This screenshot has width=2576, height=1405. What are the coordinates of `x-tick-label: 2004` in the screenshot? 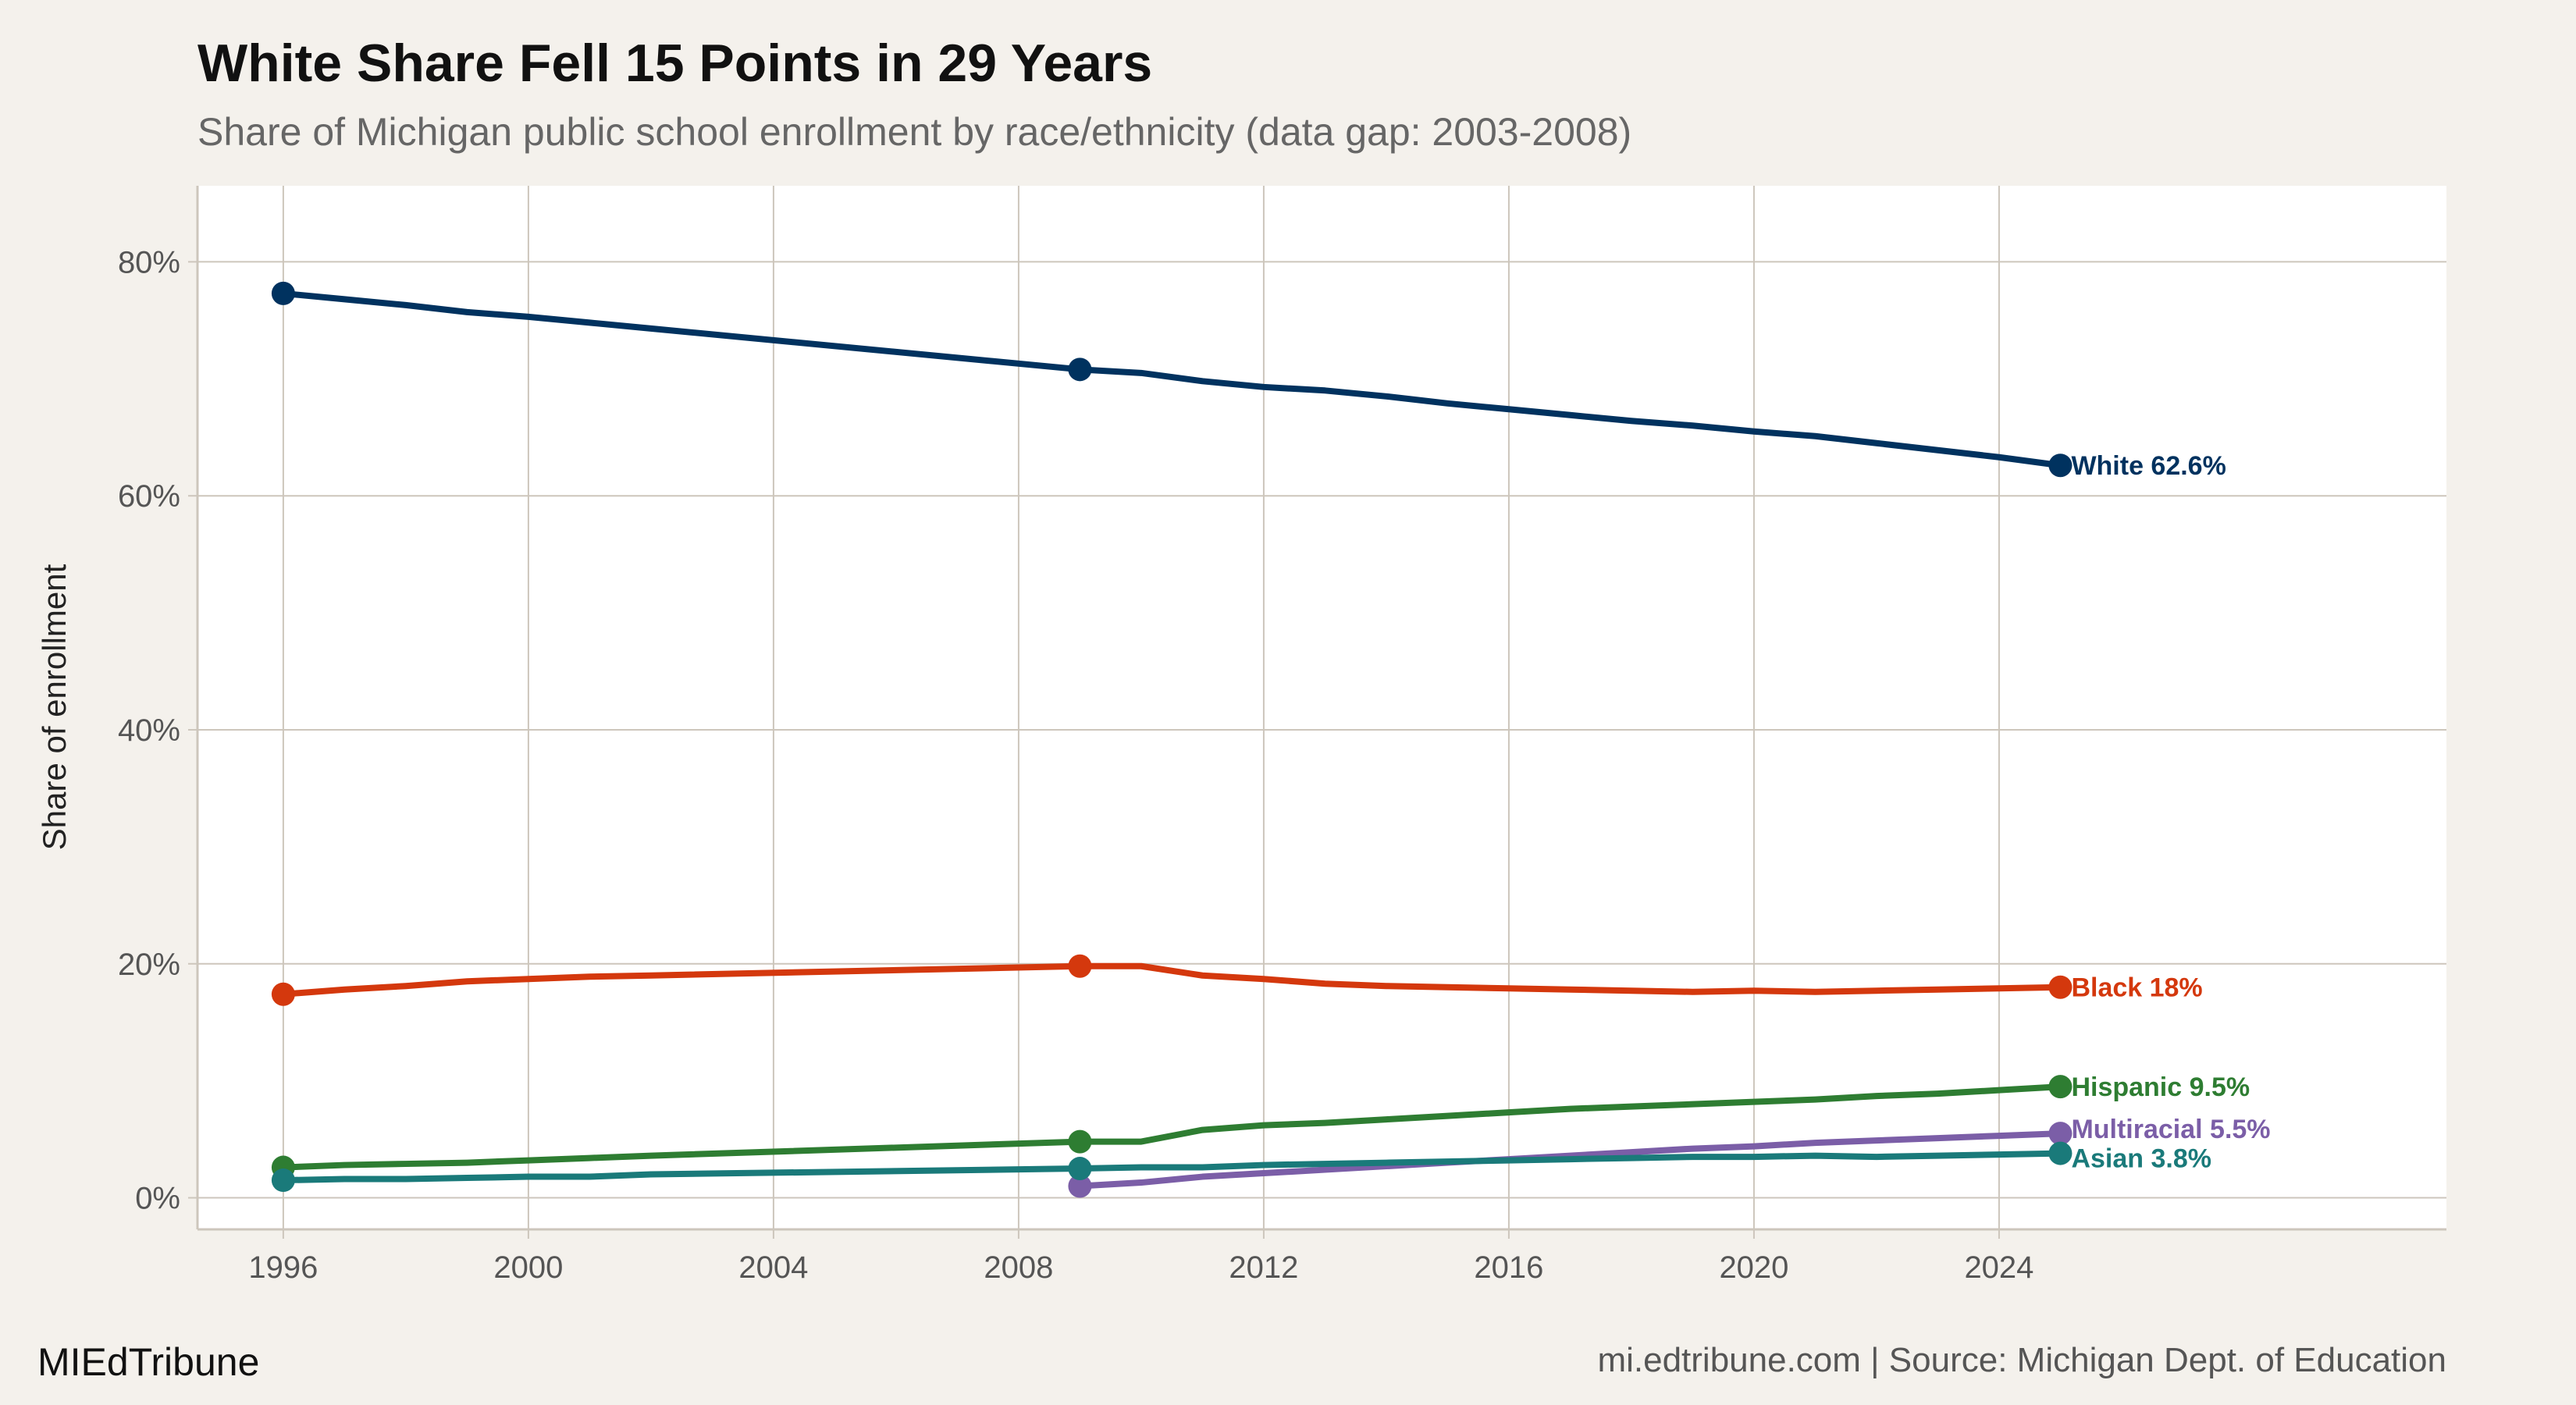 It's located at (773, 1268).